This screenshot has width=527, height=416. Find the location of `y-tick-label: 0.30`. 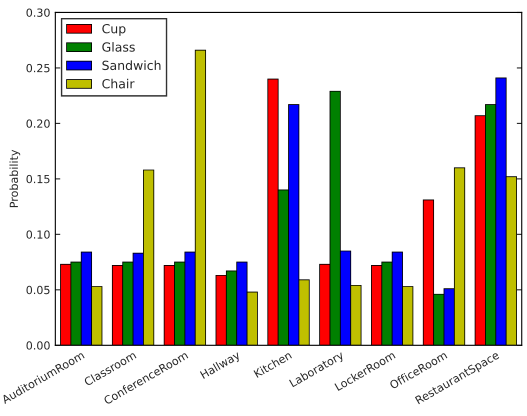

y-tick-label: 0.30 is located at coordinates (38, 12).